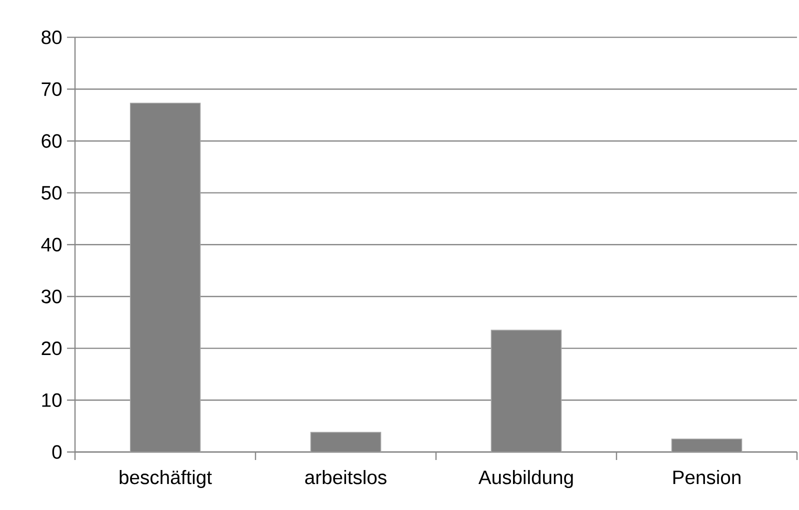 The image size is (799, 510). I want to click on y-tick-label: 50, so click(52, 193).